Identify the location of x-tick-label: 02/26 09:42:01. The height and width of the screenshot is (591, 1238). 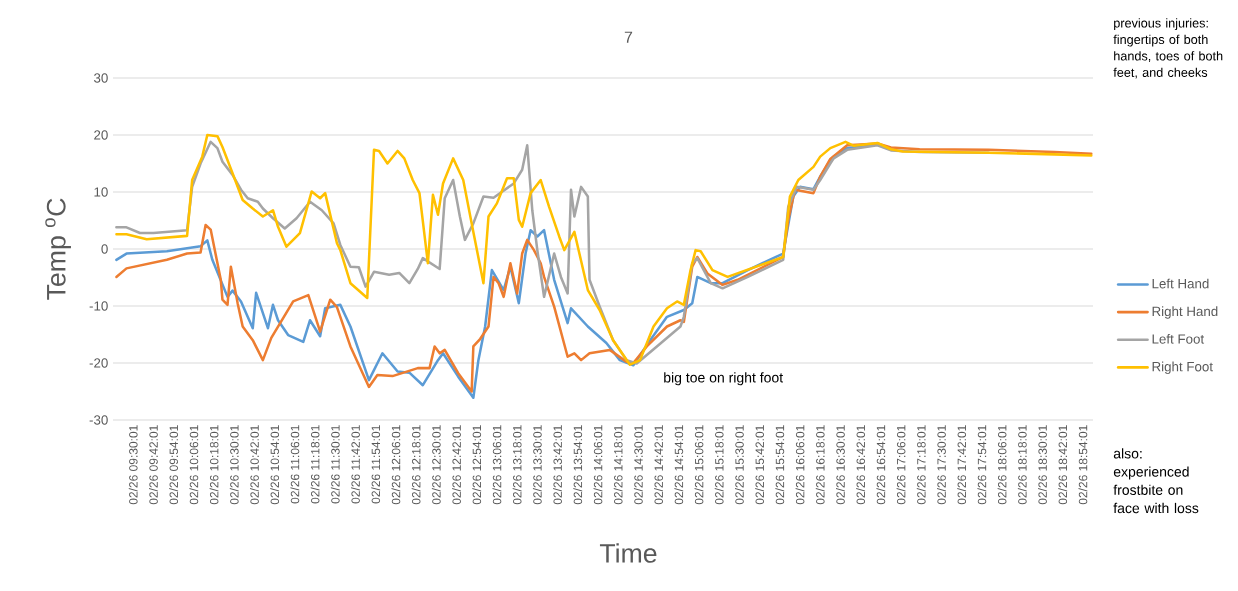
(153, 465).